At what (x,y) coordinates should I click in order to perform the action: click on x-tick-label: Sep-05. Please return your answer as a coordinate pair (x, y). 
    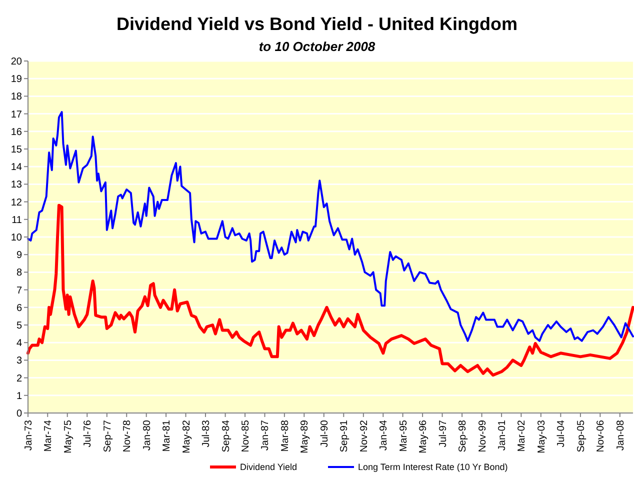
    Looking at the image, I should click on (581, 436).